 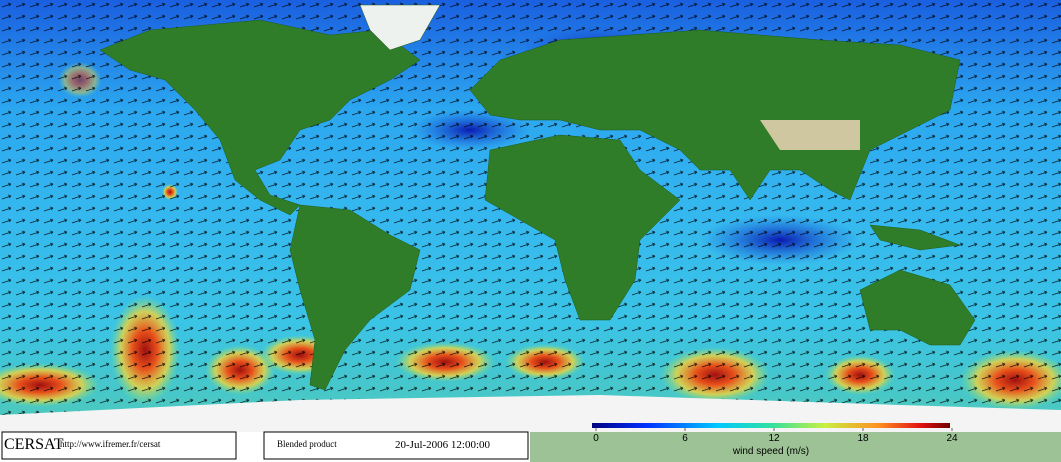 I want to click on product: Blended product, so click(x=307, y=444).